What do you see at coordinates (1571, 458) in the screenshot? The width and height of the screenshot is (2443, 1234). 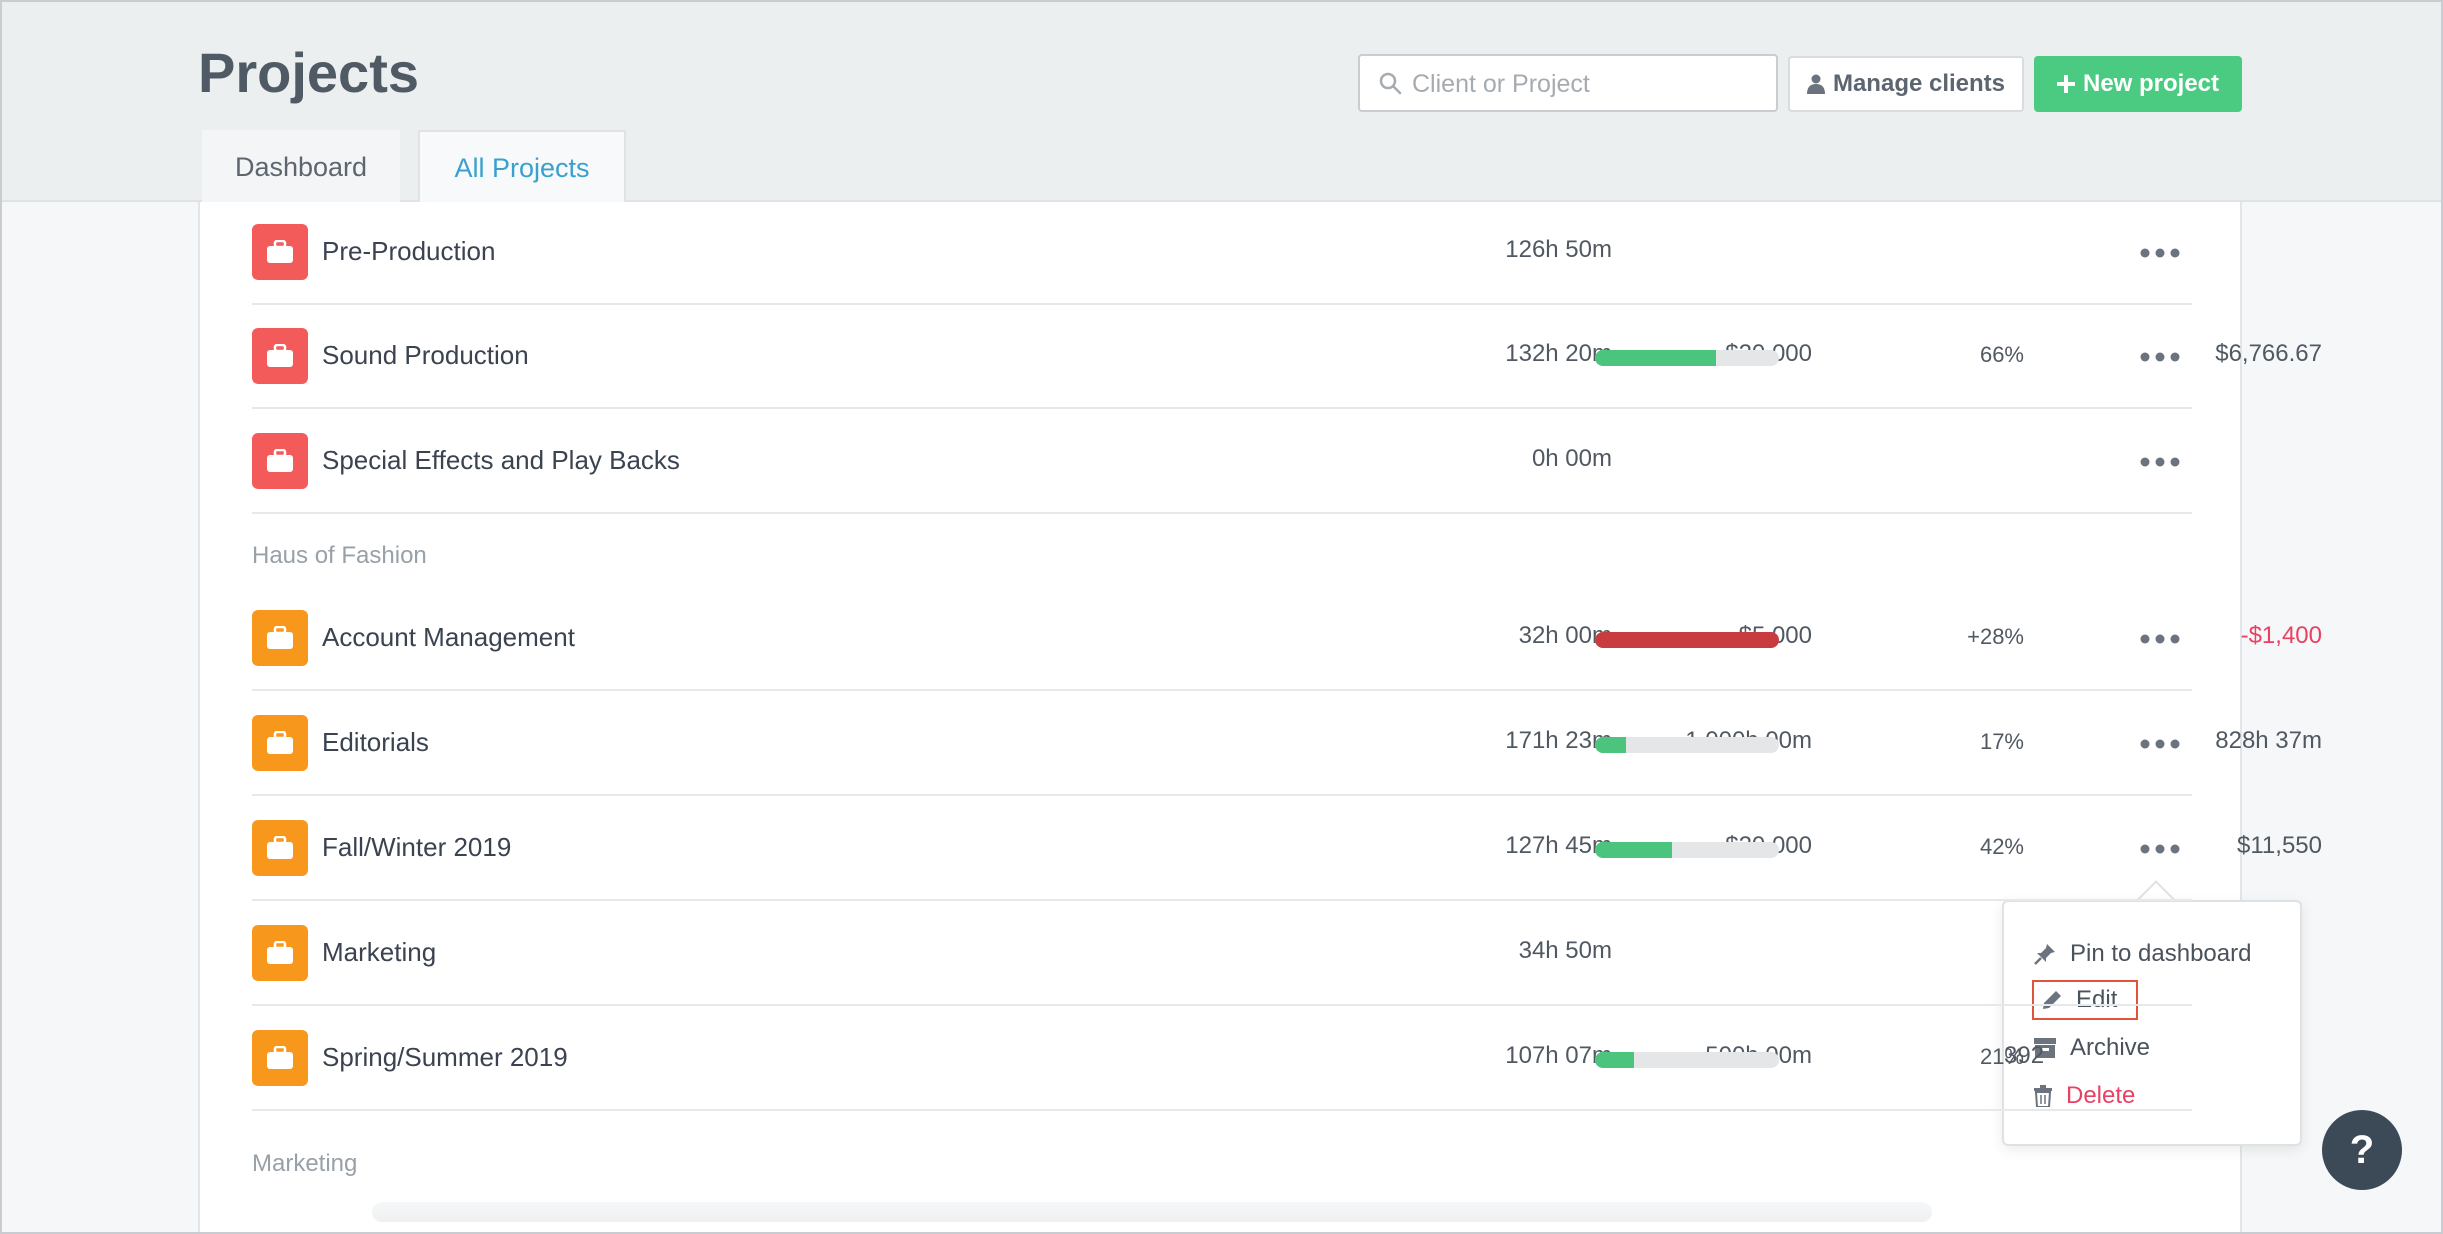 I see `tracked-hours: 0h 00m` at bounding box center [1571, 458].